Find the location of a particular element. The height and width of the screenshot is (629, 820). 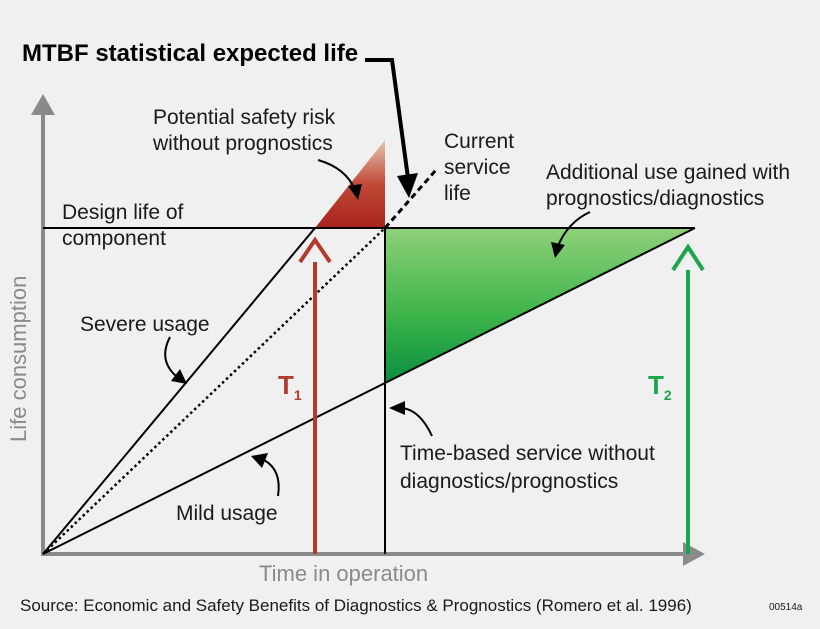

current-service-label-line2: service is located at coordinates (477, 167).